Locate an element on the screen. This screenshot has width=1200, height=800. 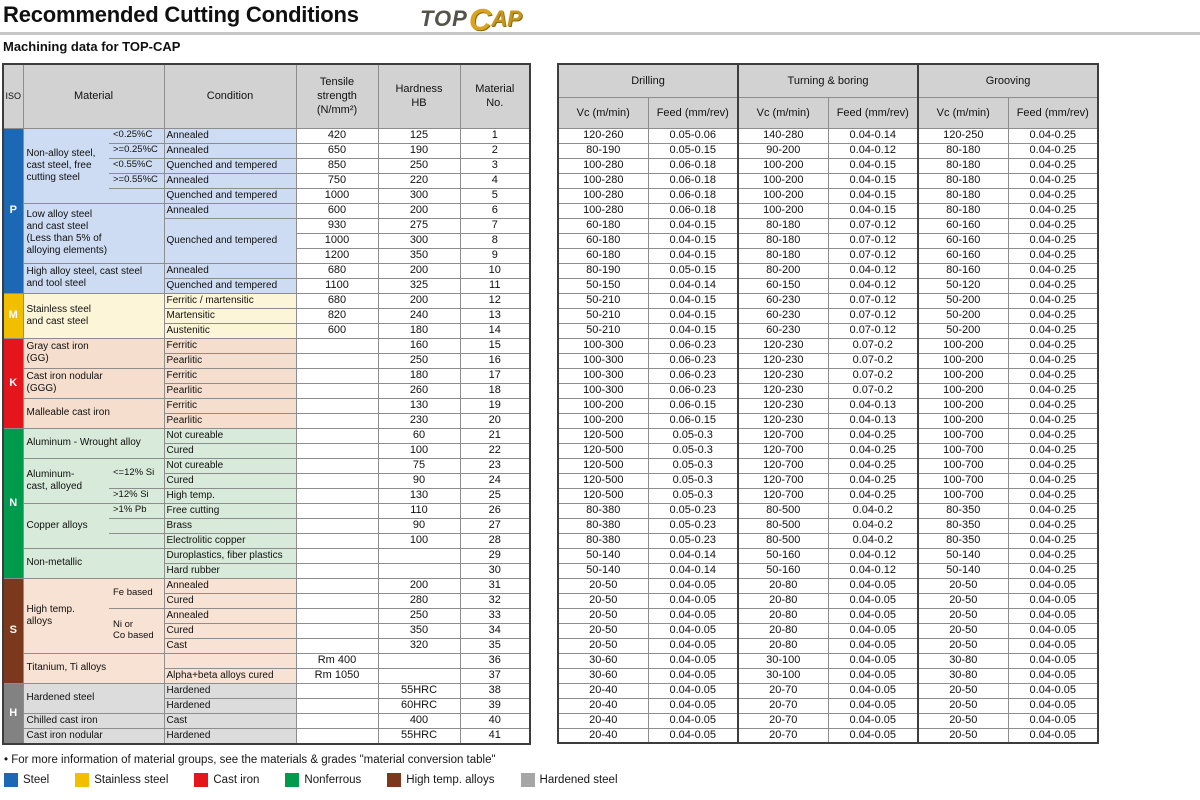
drilling-feed-cell: 0.05-0.06 is located at coordinates (693, 135).